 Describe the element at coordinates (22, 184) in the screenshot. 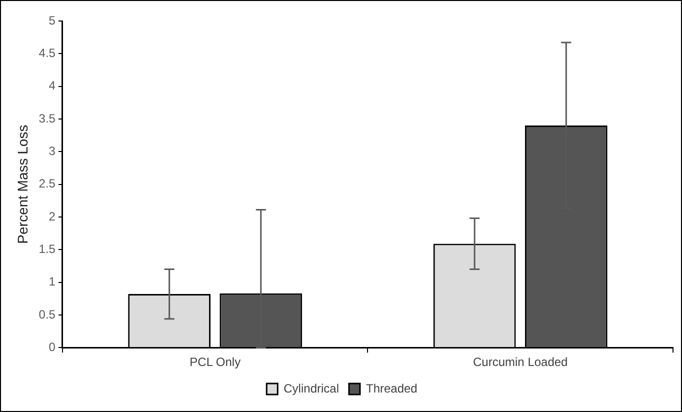

I see `y-axis-title: Percent Mass Loss` at that location.